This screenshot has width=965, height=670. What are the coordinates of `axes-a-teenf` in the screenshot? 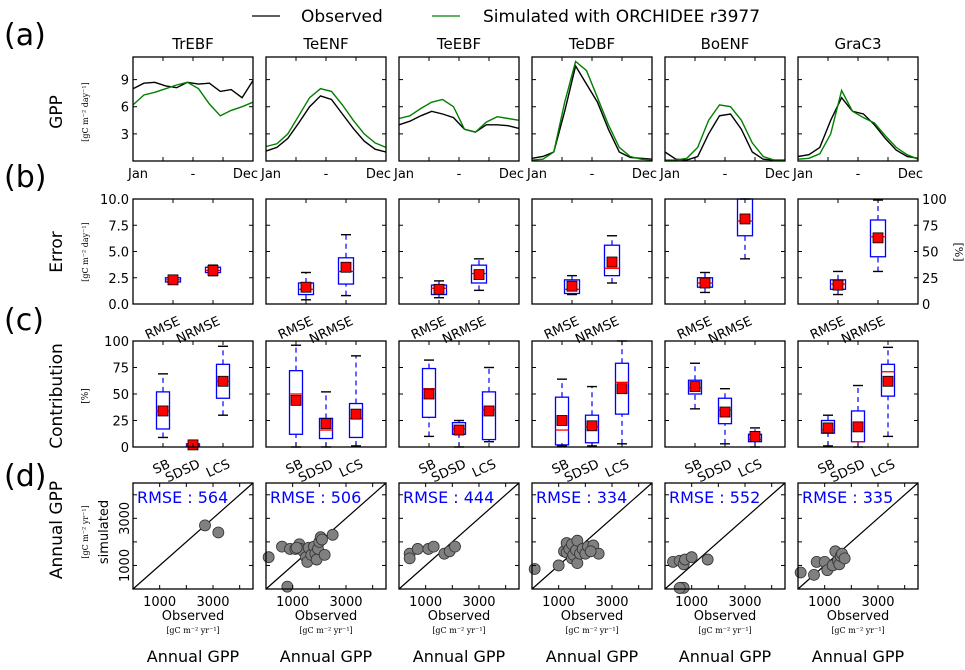 It's located at (326, 109).